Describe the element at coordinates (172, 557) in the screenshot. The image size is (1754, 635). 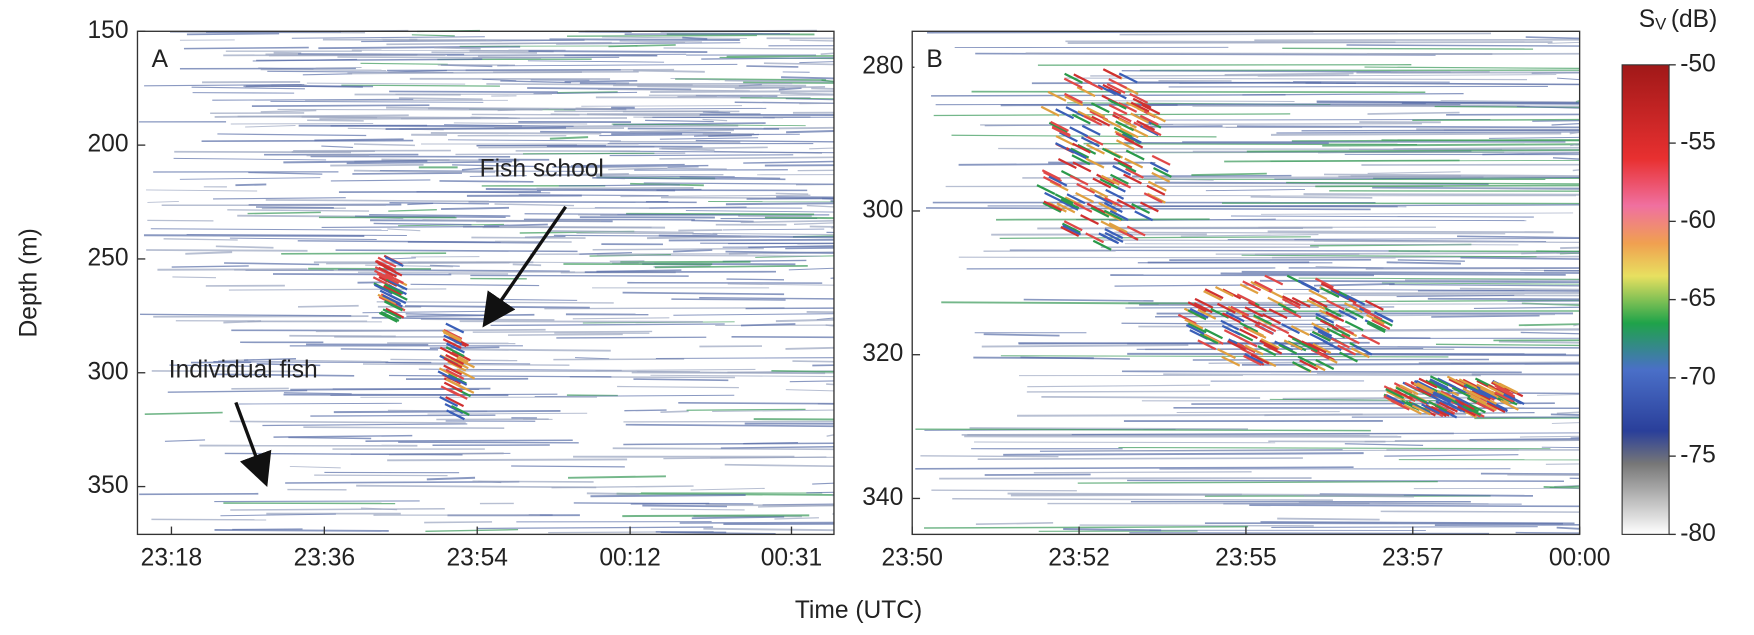
I see `x-tick-label: 23:18` at that location.